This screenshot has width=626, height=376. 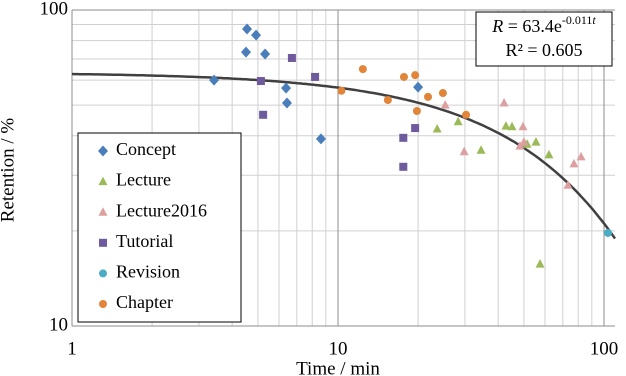 I want to click on y-tick-label: 100, so click(x=54, y=9).